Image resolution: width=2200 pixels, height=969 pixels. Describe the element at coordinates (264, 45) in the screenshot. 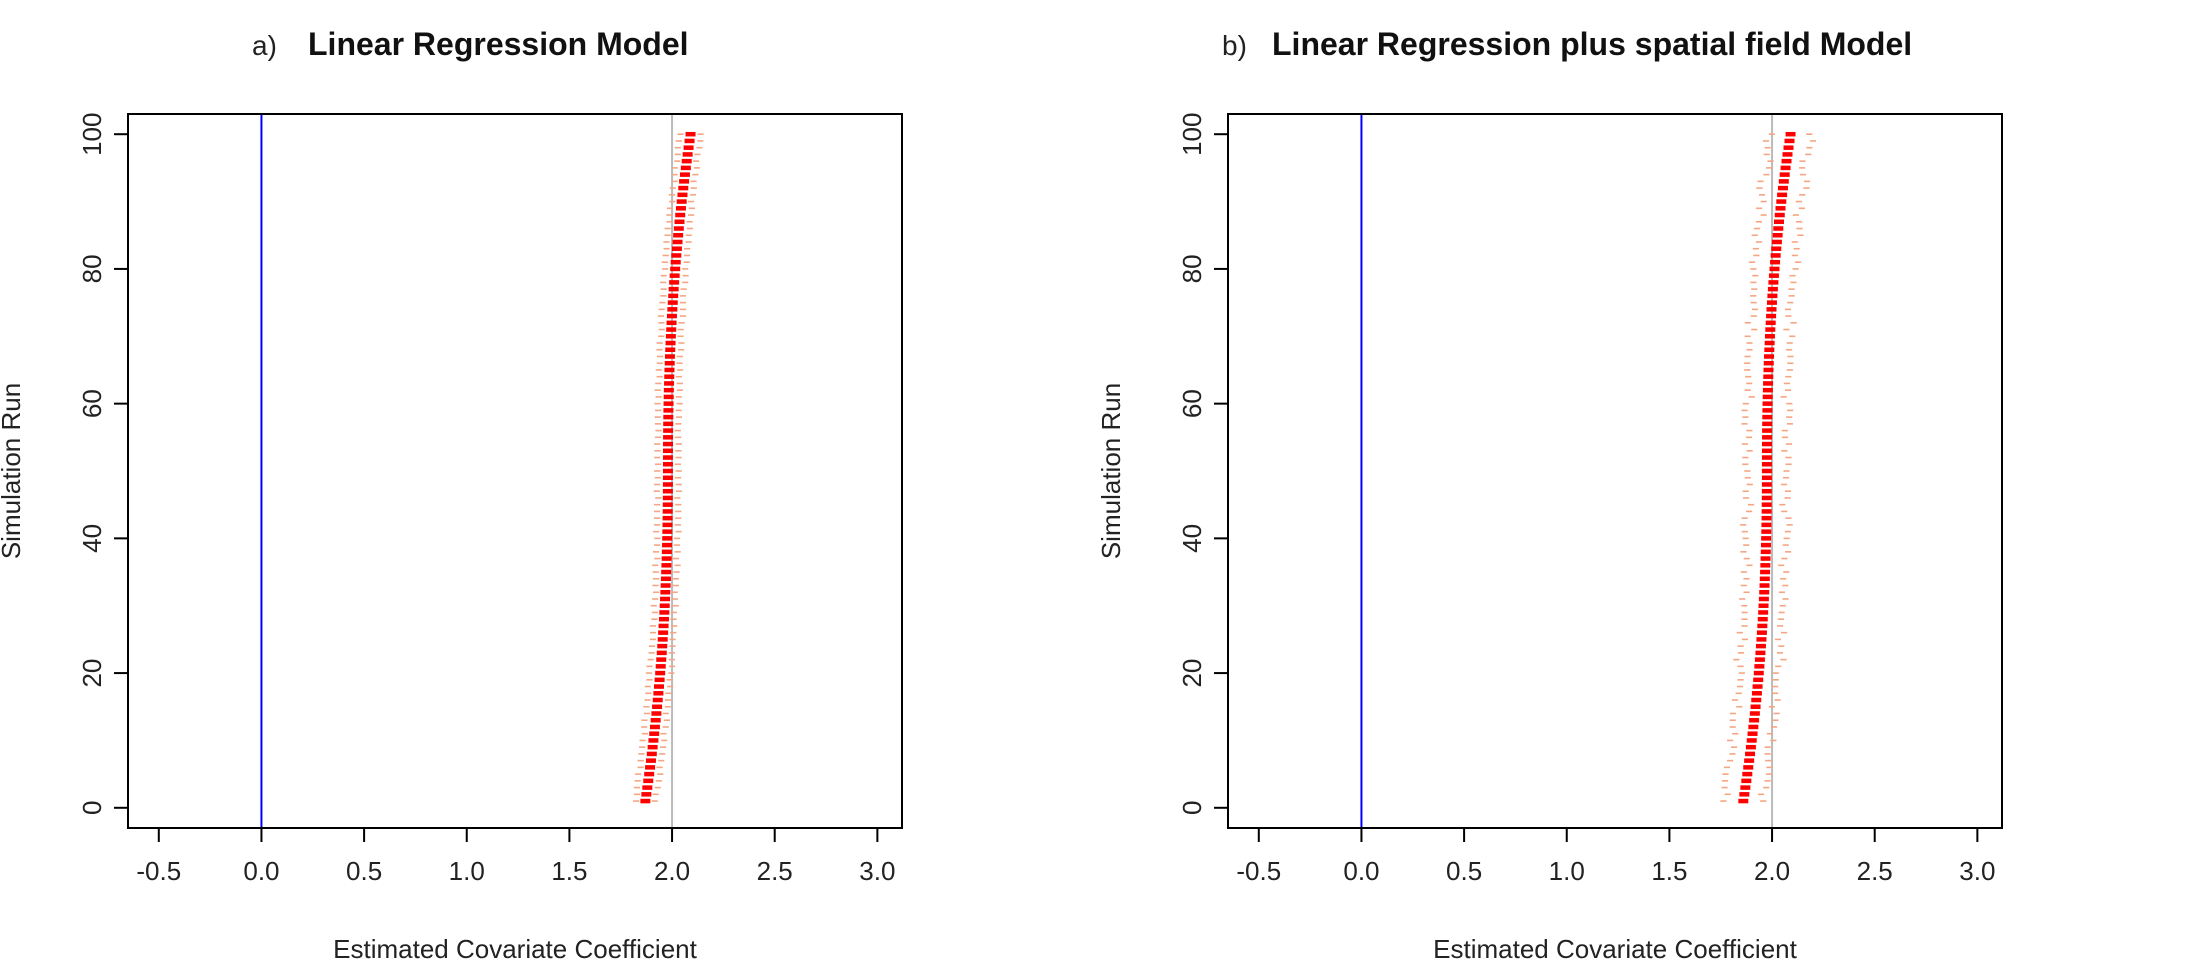

I see `panel-letter: a)` at that location.